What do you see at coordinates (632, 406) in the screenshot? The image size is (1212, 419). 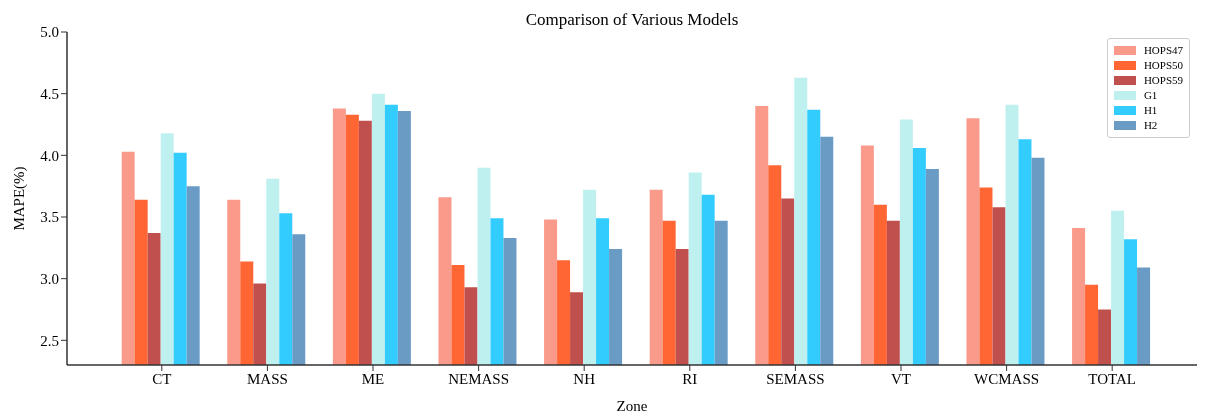 I see `x-axis-title: Zone` at bounding box center [632, 406].